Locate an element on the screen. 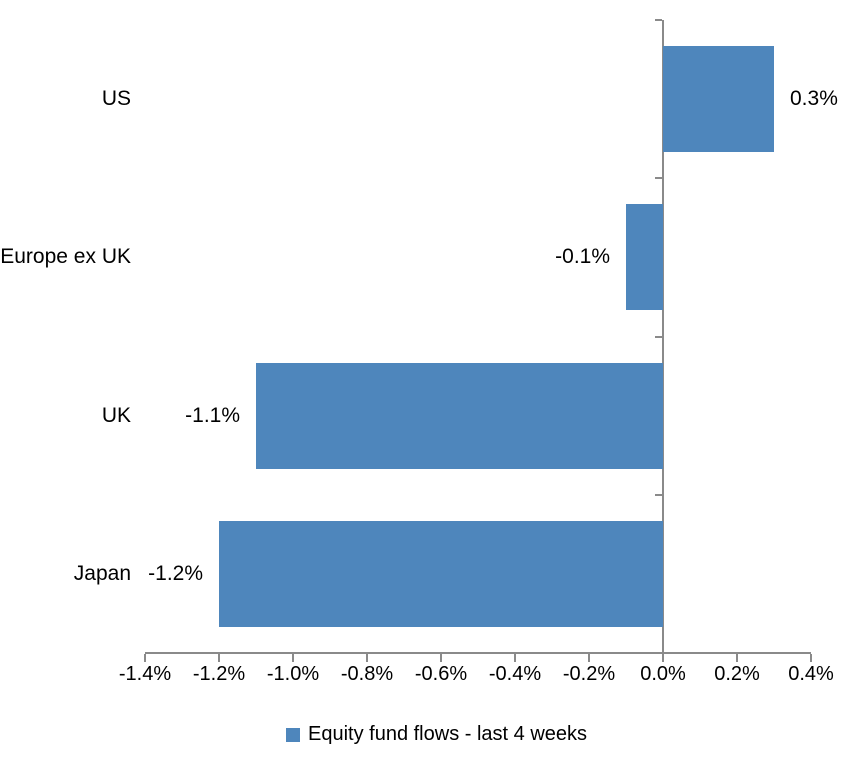 Image resolution: width=852 pixels, height=757 pixels. x-axis-tick-label: 0.2% is located at coordinates (737, 674).